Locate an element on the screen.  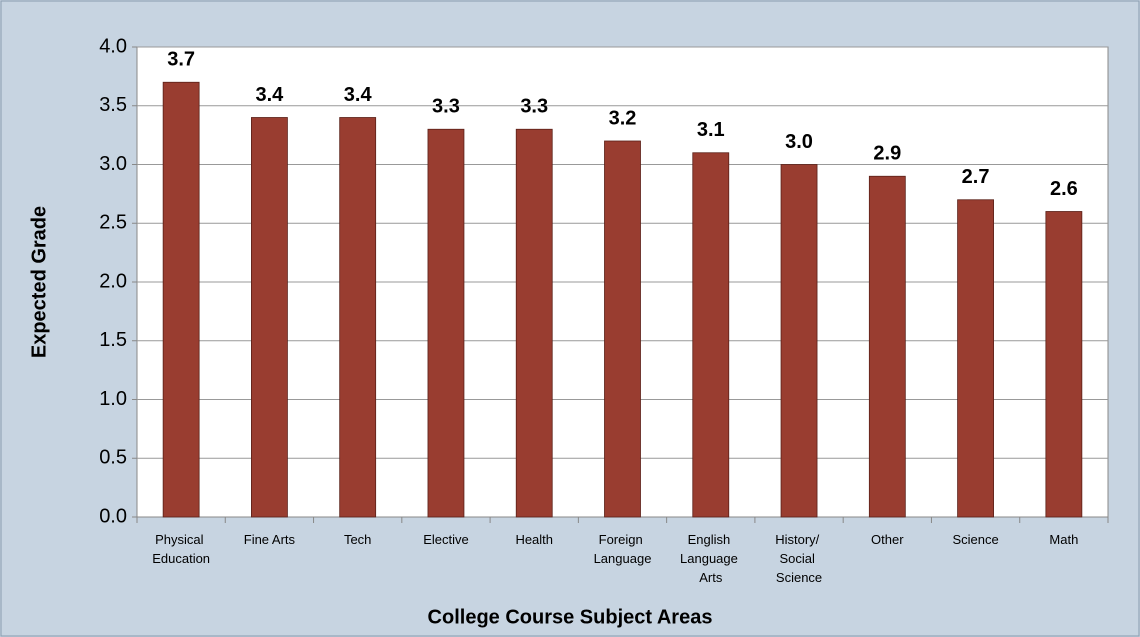
y-tick-label: 1.0 is located at coordinates (113, 399).